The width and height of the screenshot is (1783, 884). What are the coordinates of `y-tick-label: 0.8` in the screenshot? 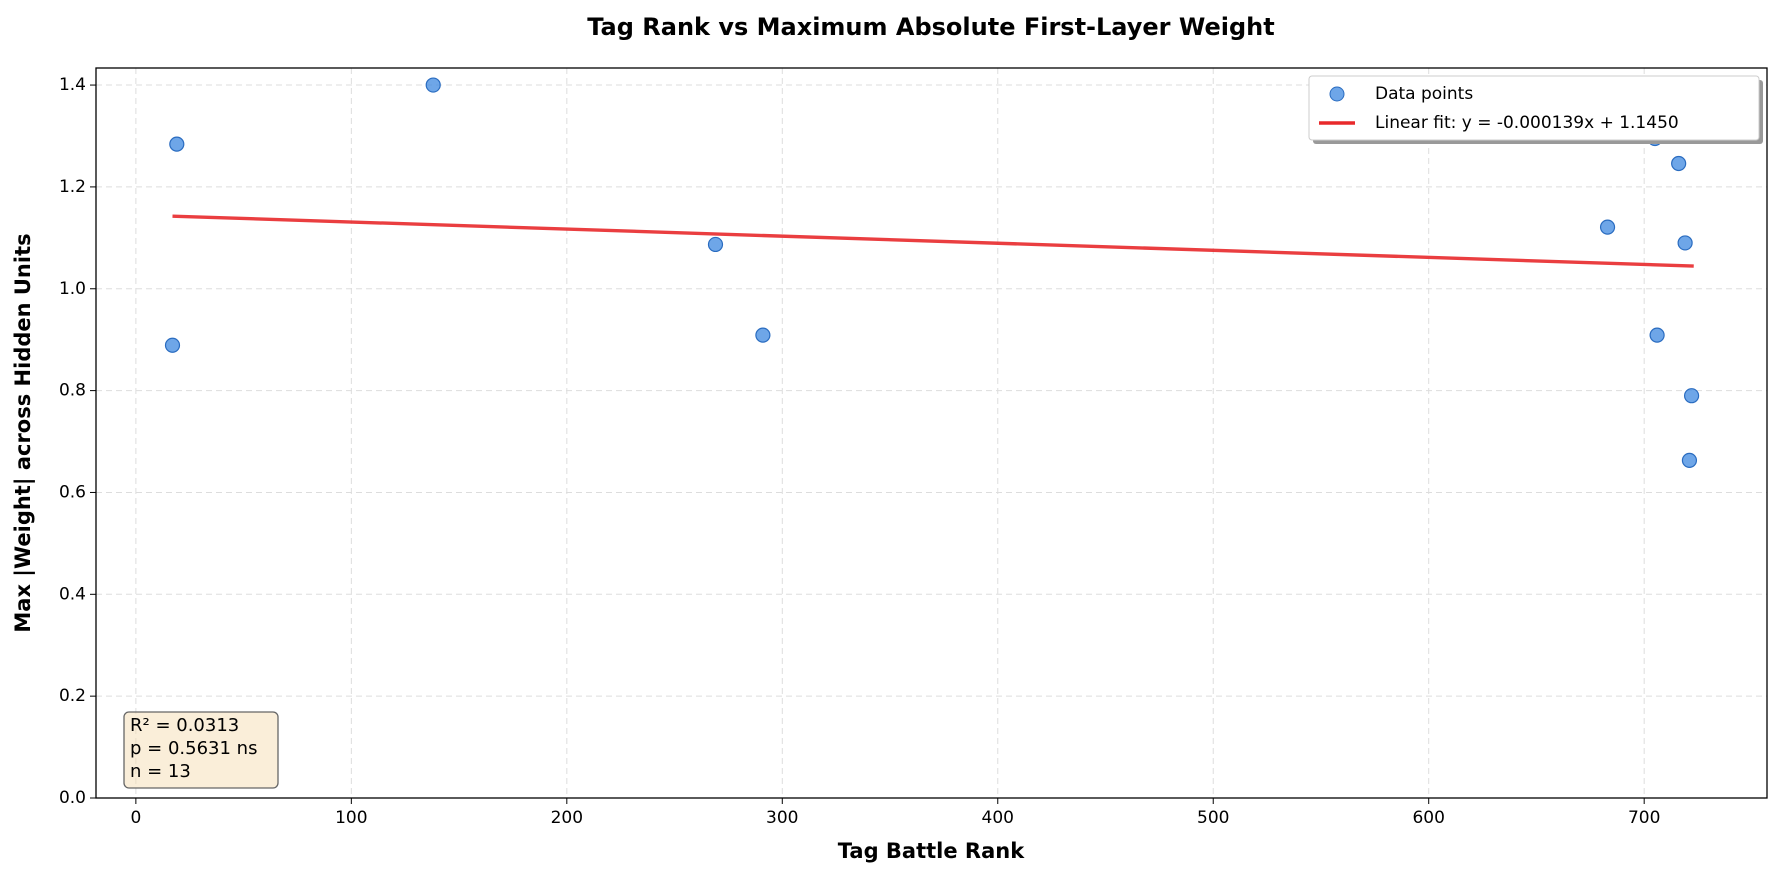 It's located at (72, 391).